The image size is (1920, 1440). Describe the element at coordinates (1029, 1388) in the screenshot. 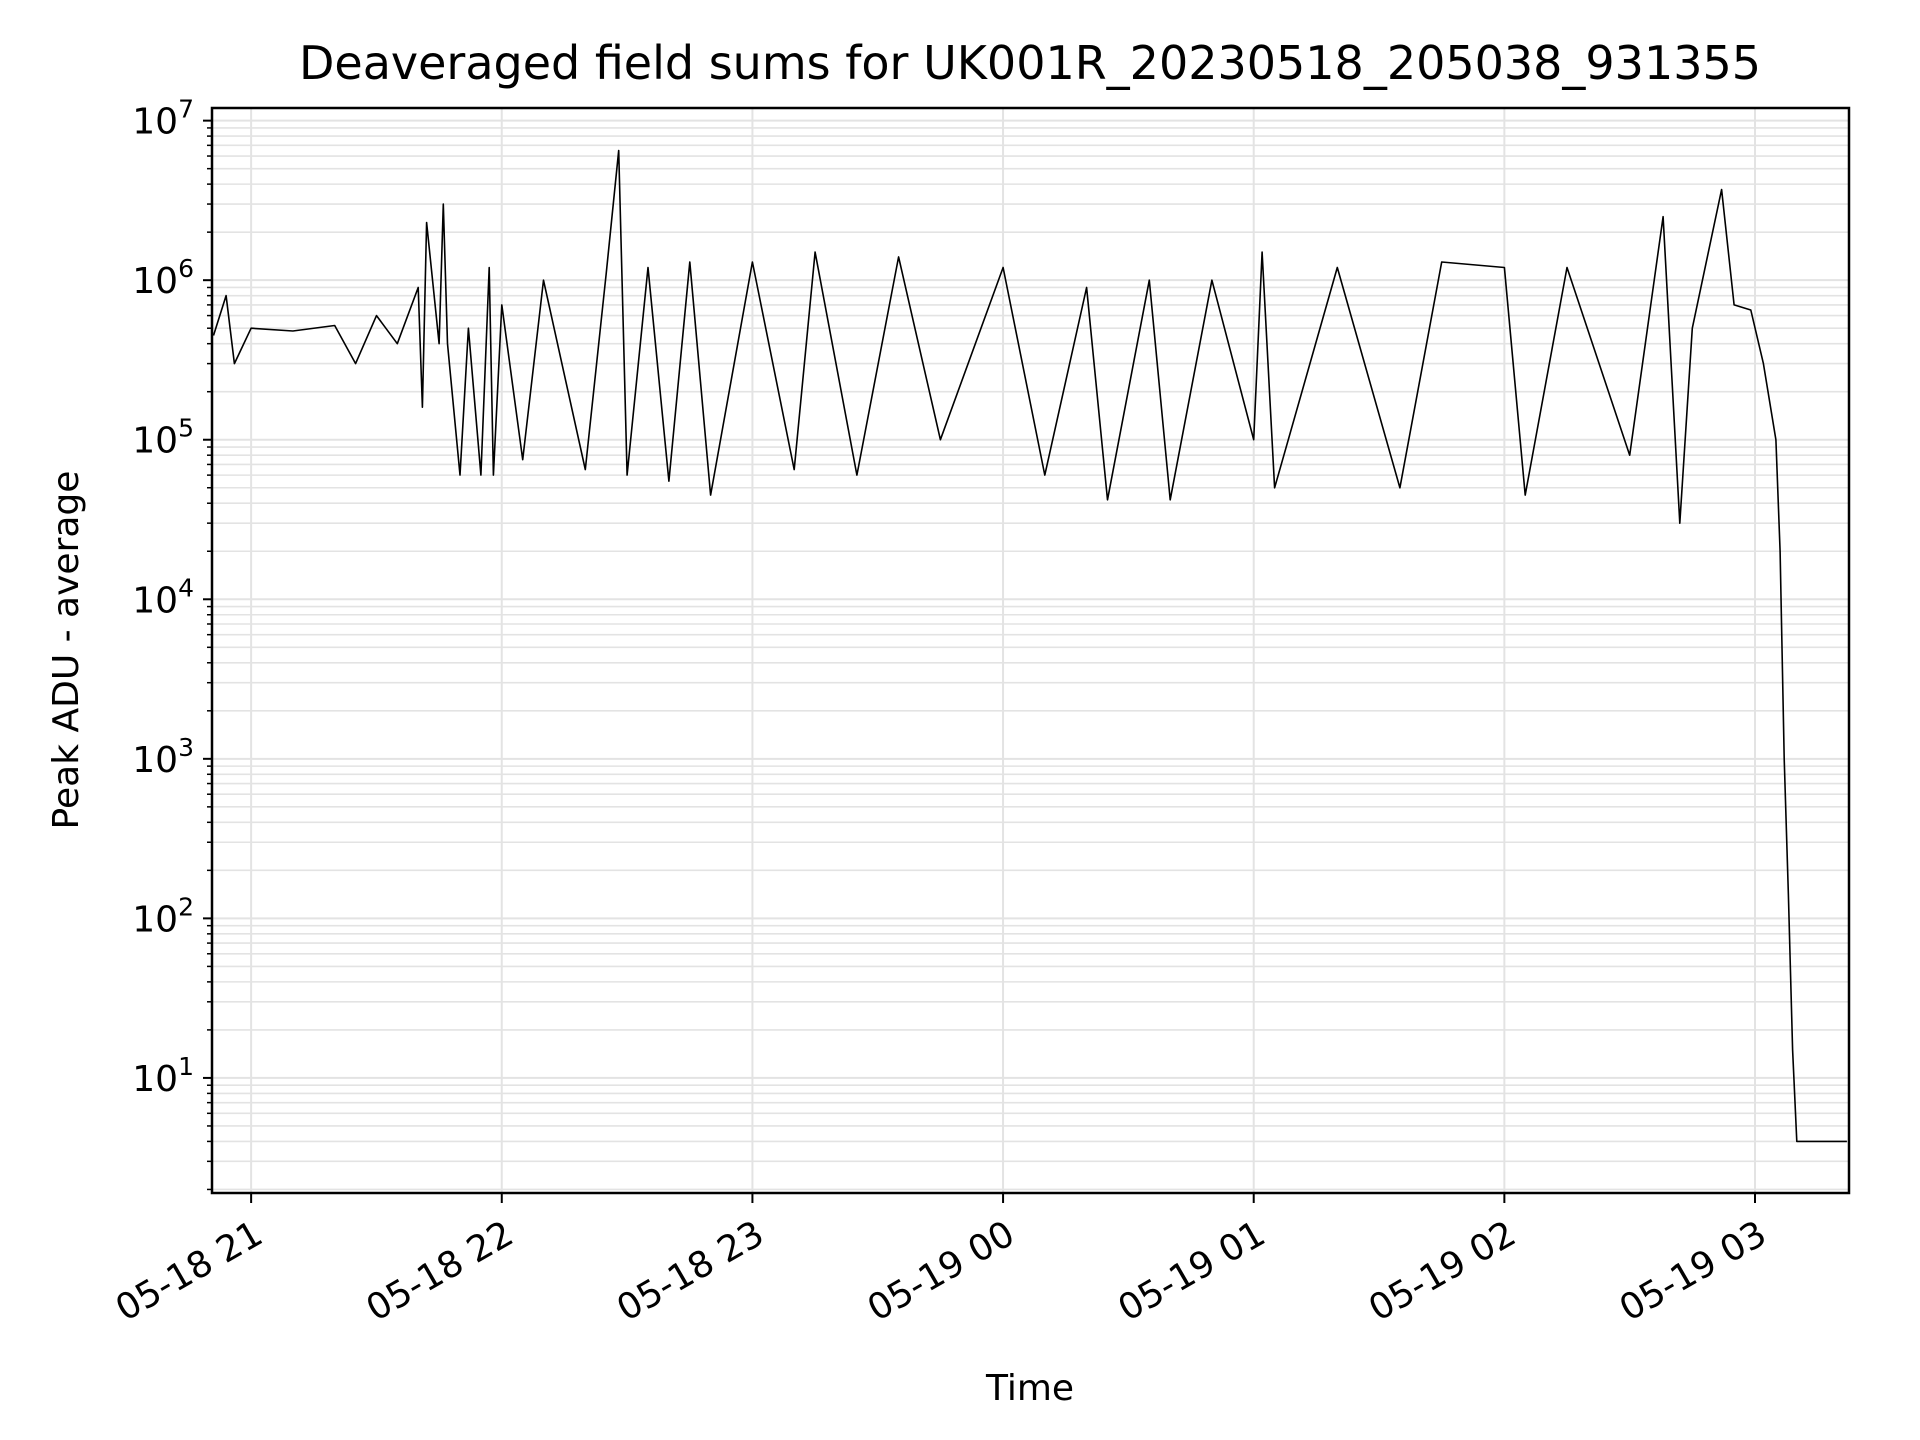

I see `x-axis-label: Time` at that location.